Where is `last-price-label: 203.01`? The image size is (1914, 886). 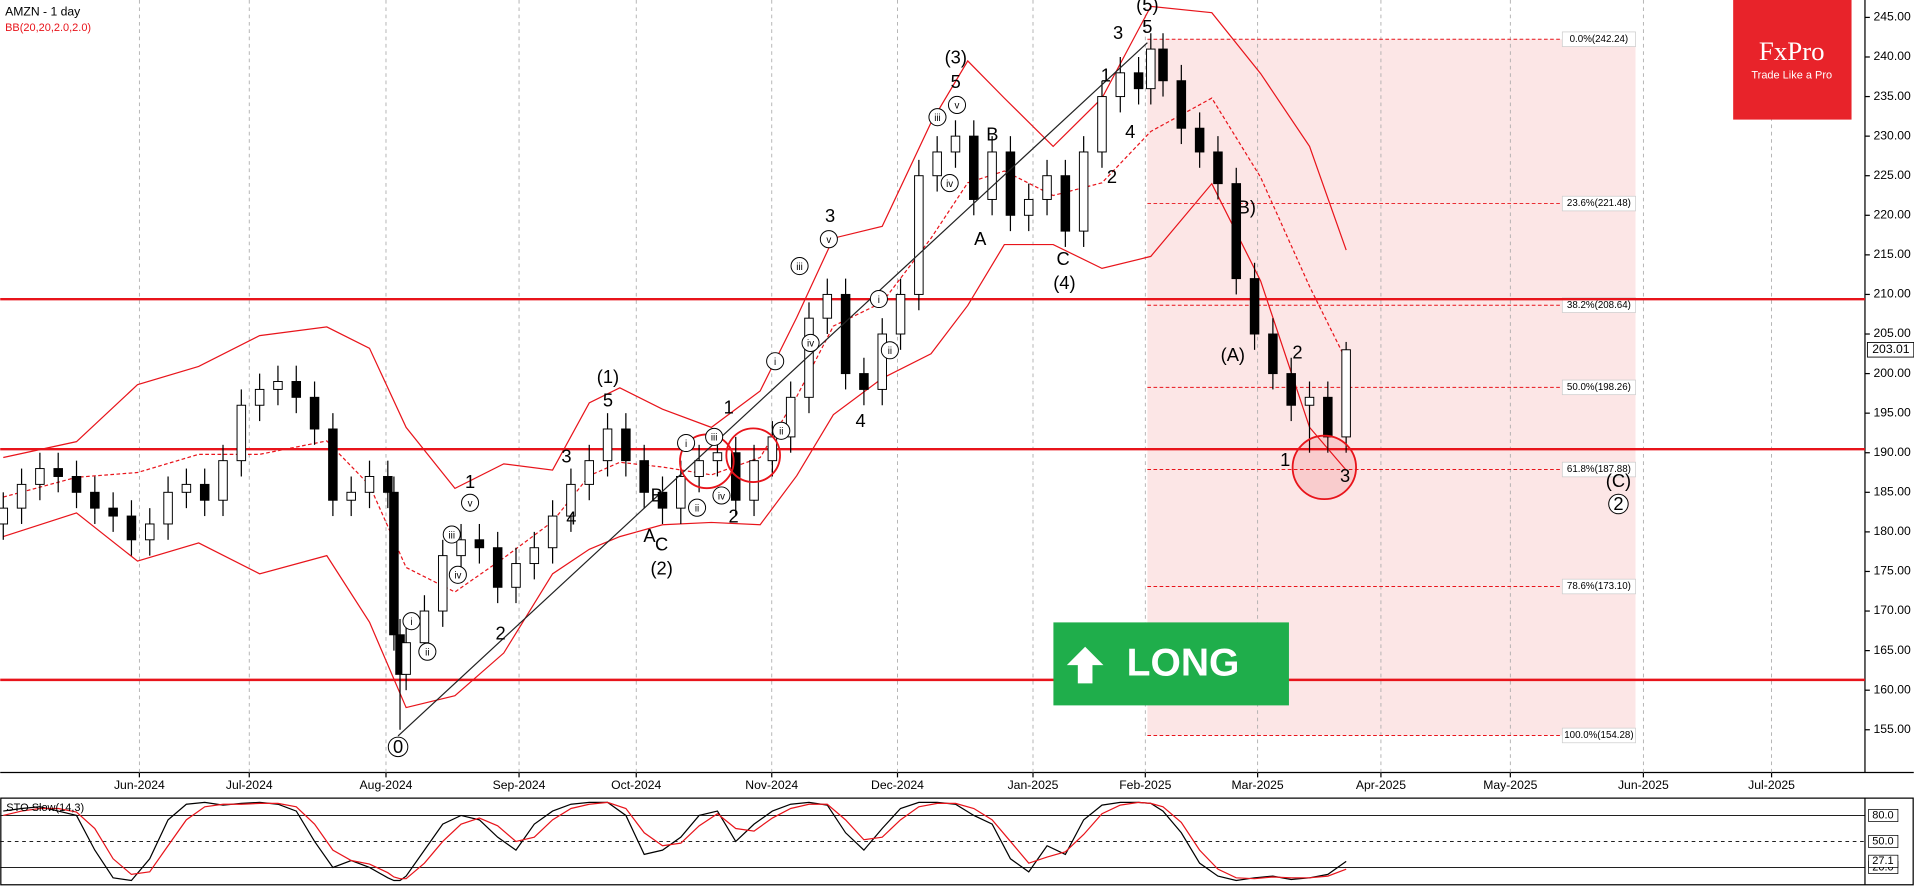
last-price-label: 203.01 is located at coordinates (1890, 349).